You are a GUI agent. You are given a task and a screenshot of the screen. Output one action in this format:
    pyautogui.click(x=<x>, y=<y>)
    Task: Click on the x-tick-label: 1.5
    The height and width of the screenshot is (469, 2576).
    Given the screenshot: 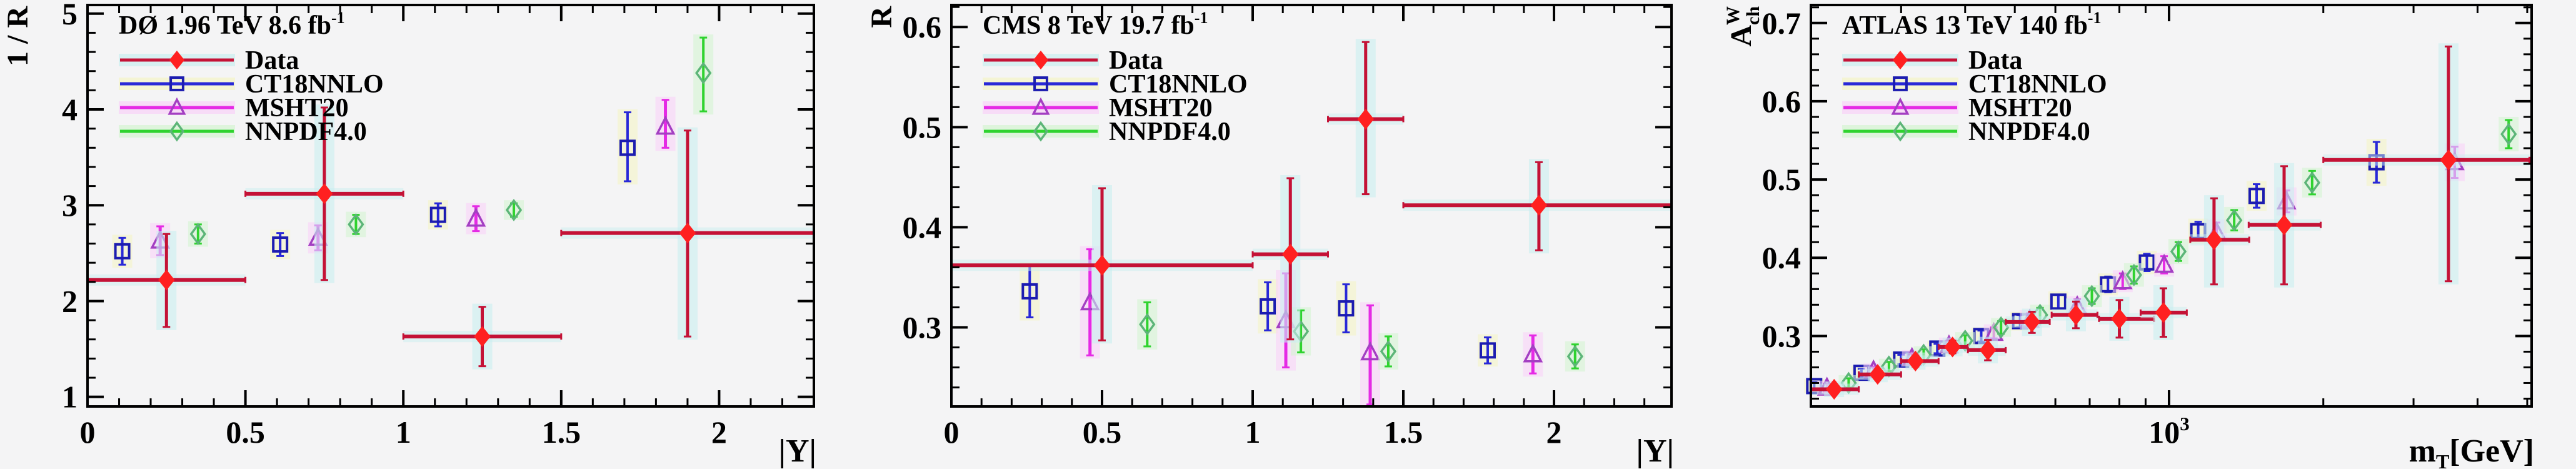 What is the action you would take?
    pyautogui.click(x=1403, y=432)
    